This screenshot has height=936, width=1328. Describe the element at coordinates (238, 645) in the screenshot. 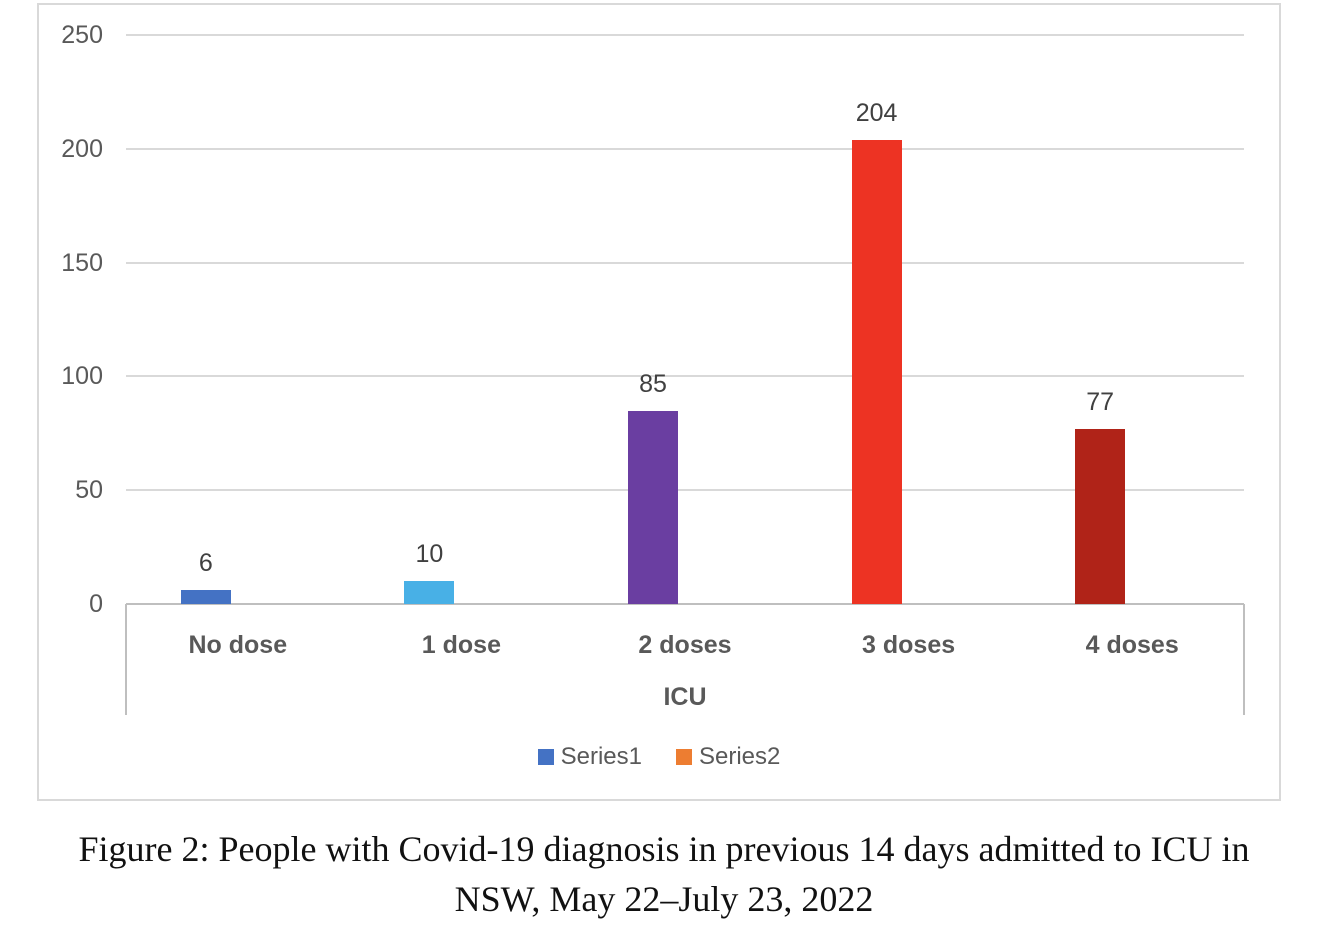

I see `x-axis-category-label: No dose` at that location.